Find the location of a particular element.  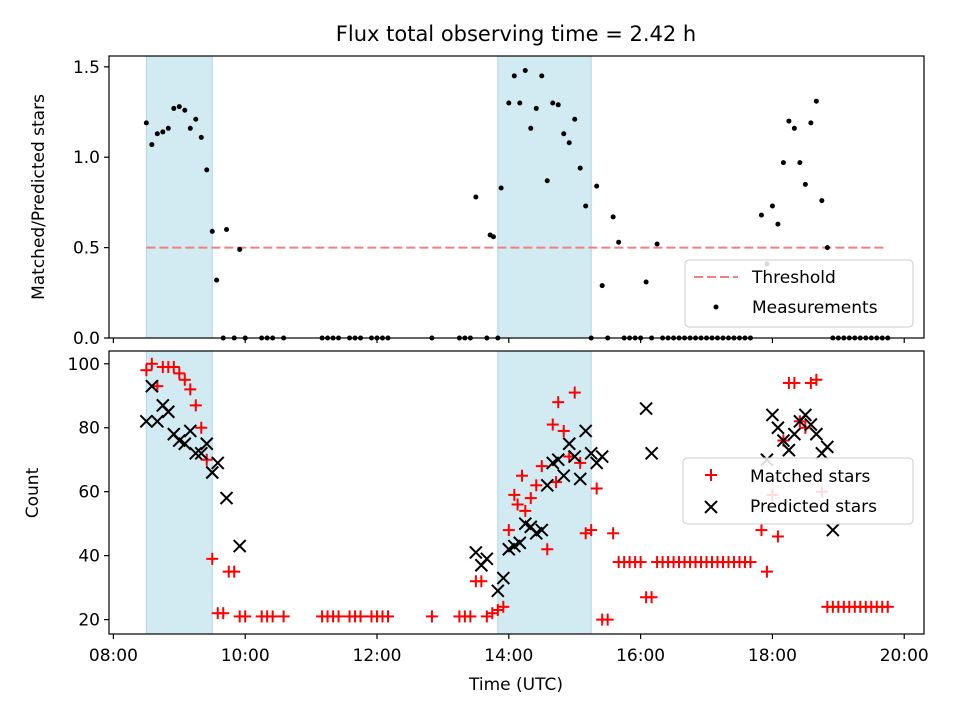

y-tick-label: 20 is located at coordinates (89, 621).